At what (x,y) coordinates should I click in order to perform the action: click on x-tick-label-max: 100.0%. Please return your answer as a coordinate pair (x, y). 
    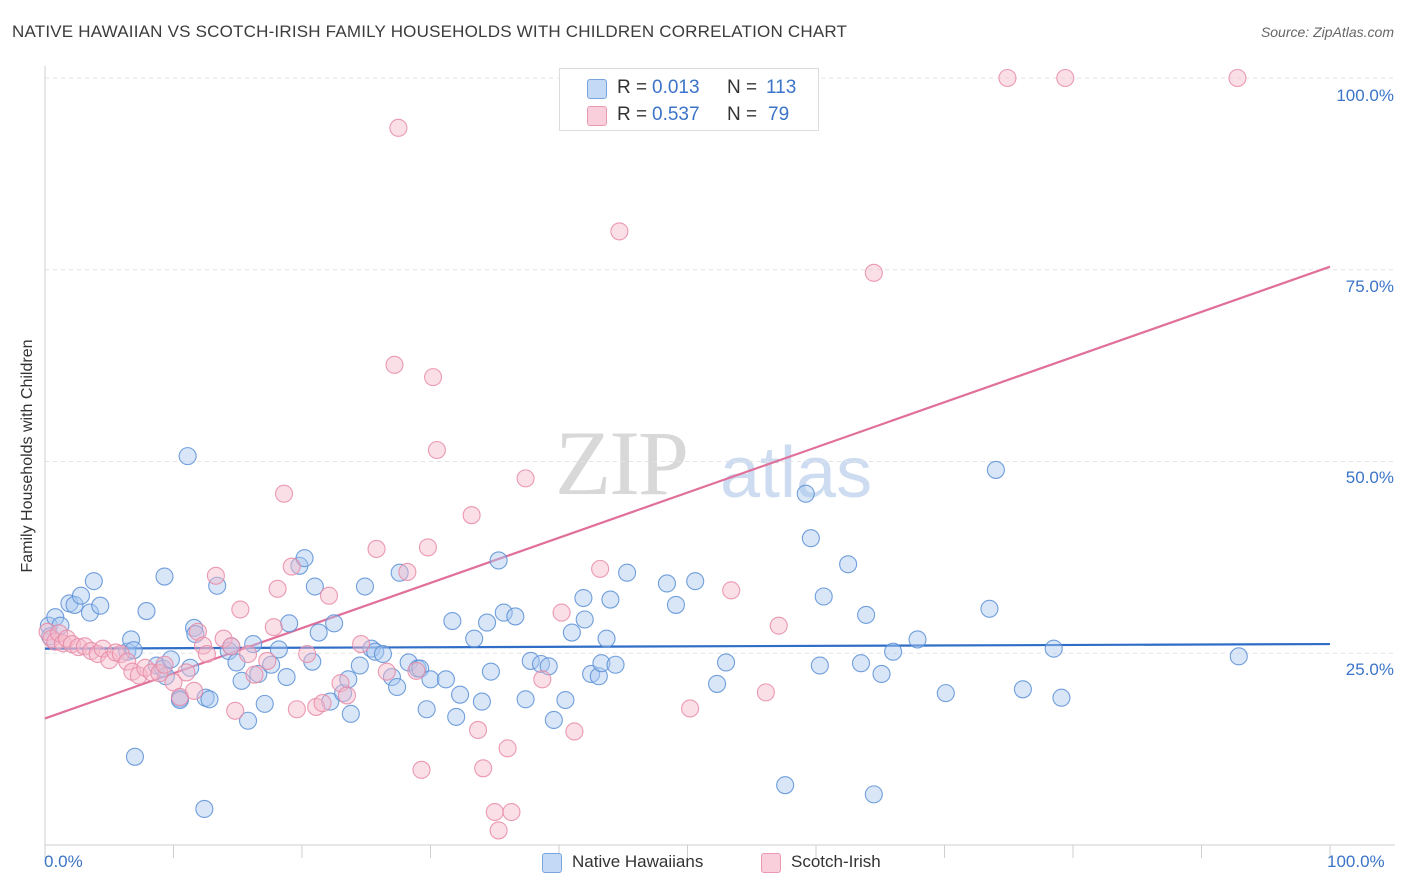
    Looking at the image, I should click on (1356, 861).